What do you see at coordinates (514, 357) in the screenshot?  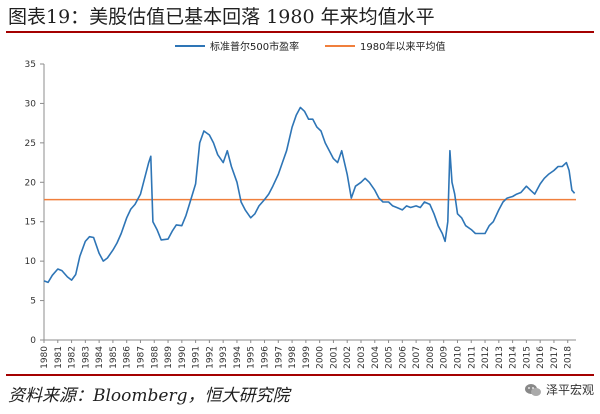 I see `x-tick-label: 2014` at bounding box center [514, 357].